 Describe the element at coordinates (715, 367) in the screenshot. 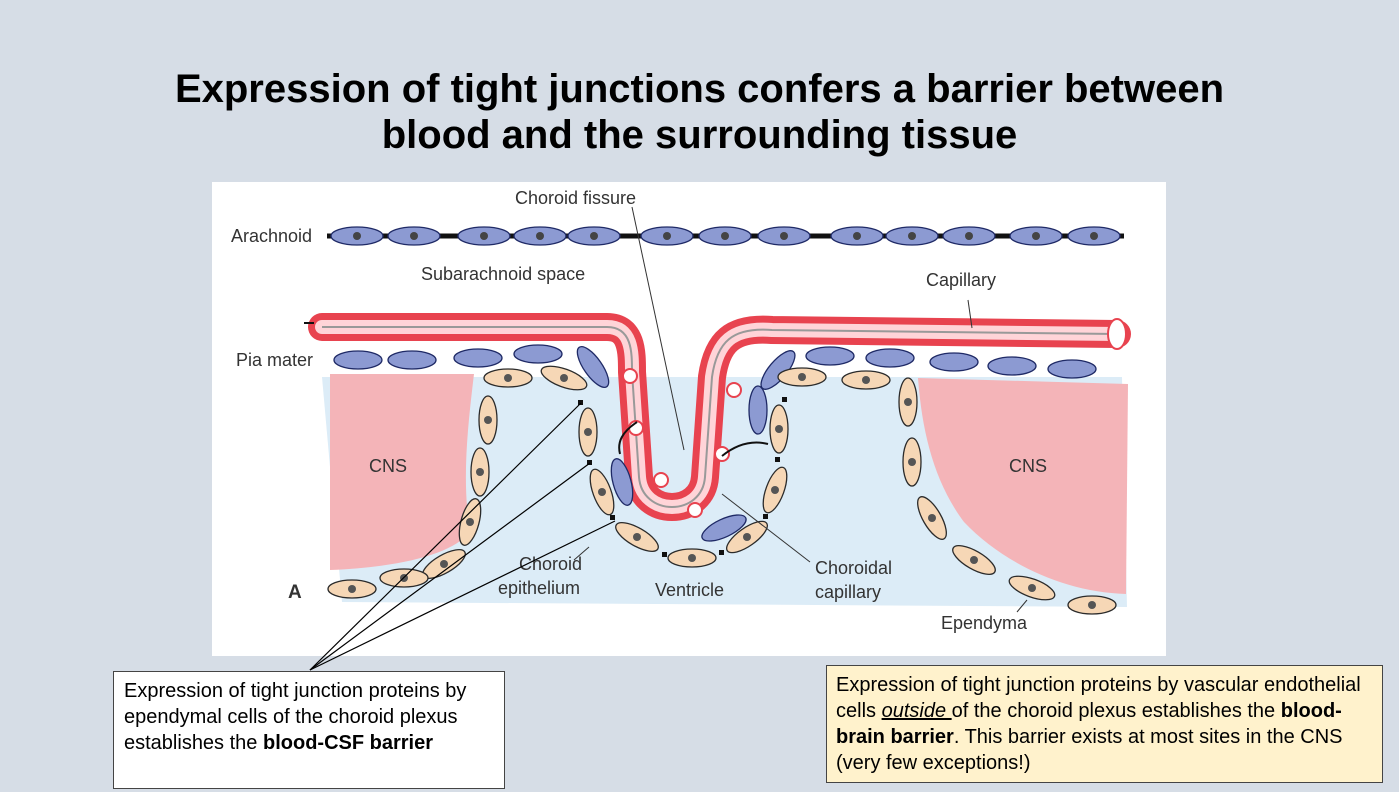

I see `pia-mater-layer` at that location.